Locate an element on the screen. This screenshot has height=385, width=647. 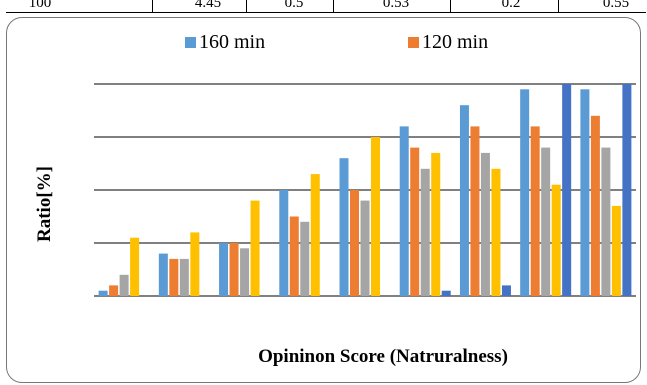
table-cell: 100 is located at coordinates (40, 5).